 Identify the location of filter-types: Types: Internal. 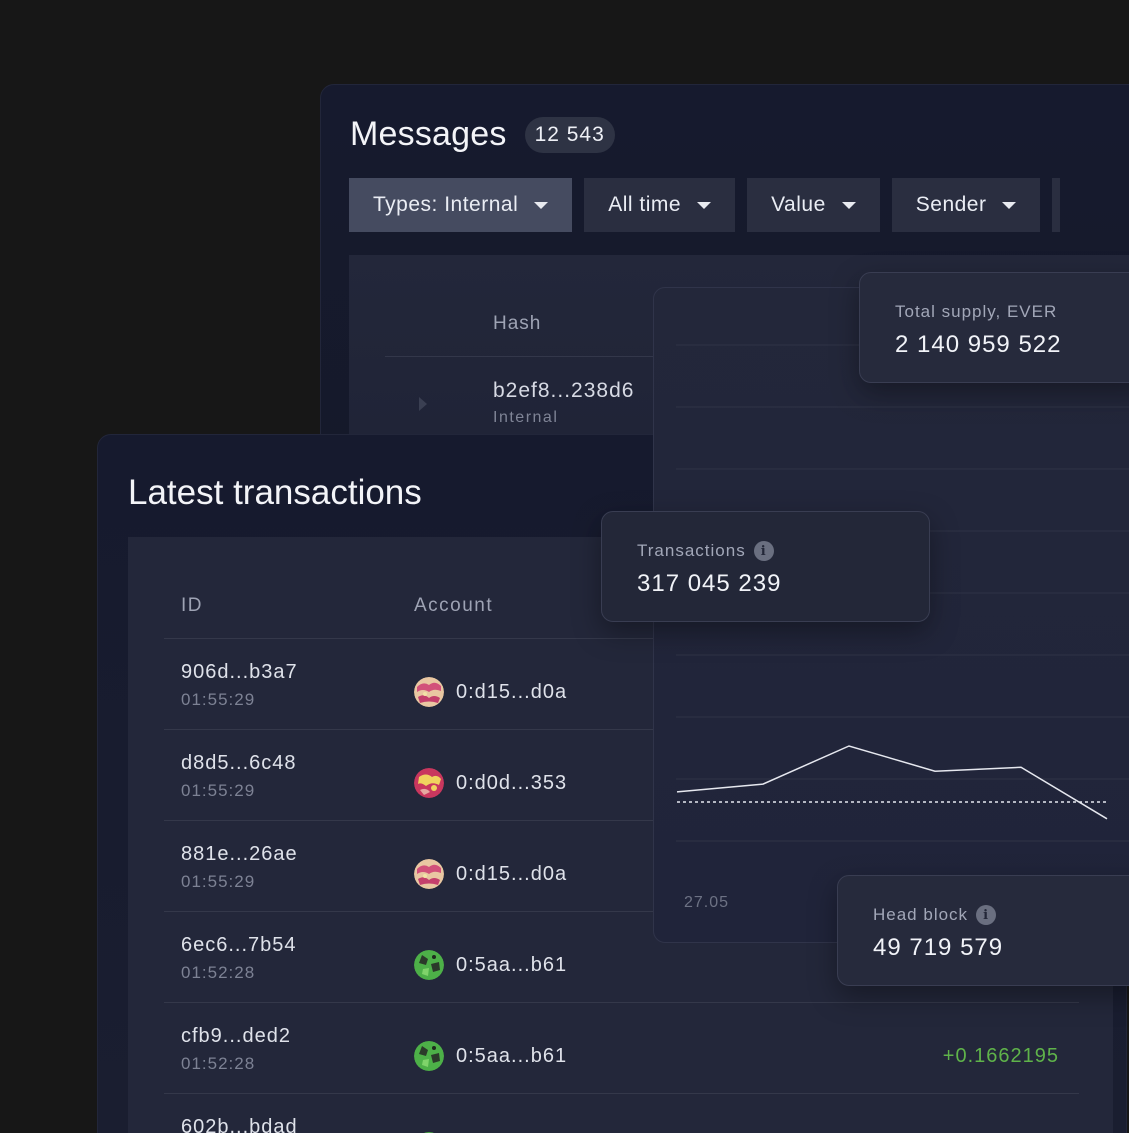
(461, 205).